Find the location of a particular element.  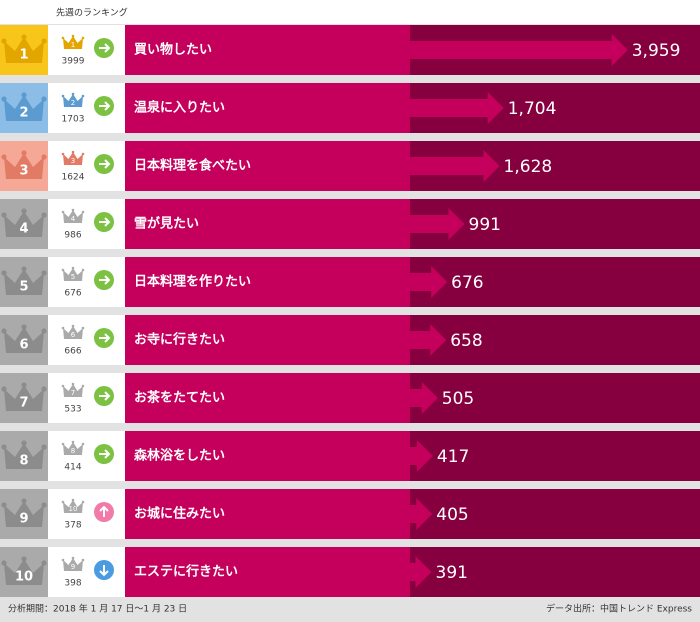

prev-rank: 9 is located at coordinates (73, 567).